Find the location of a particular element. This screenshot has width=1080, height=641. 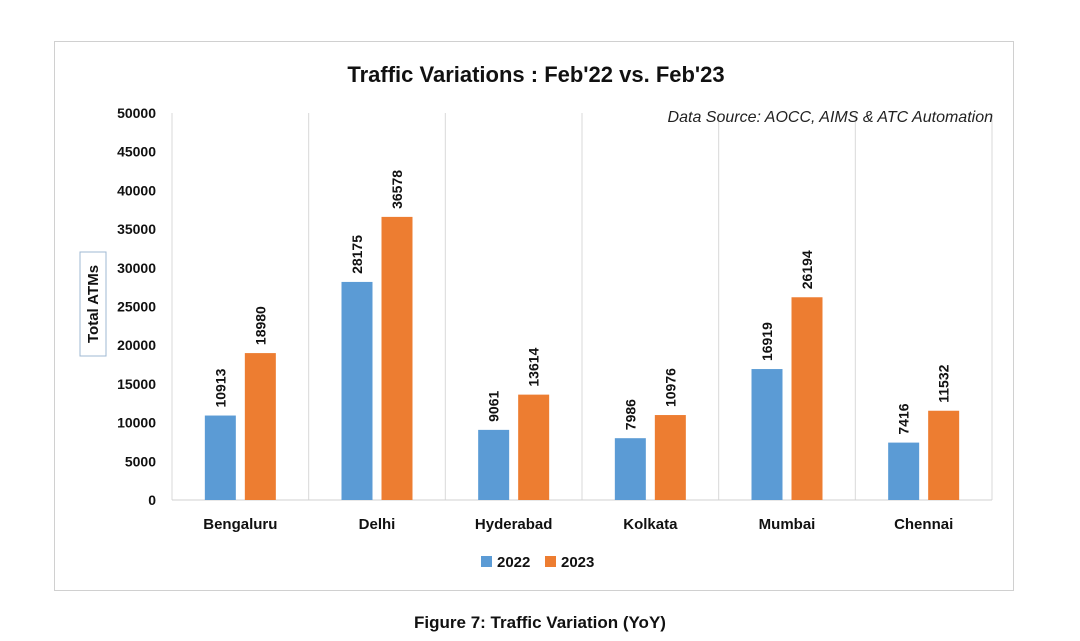

y-tick-label: 0 is located at coordinates (152, 500).